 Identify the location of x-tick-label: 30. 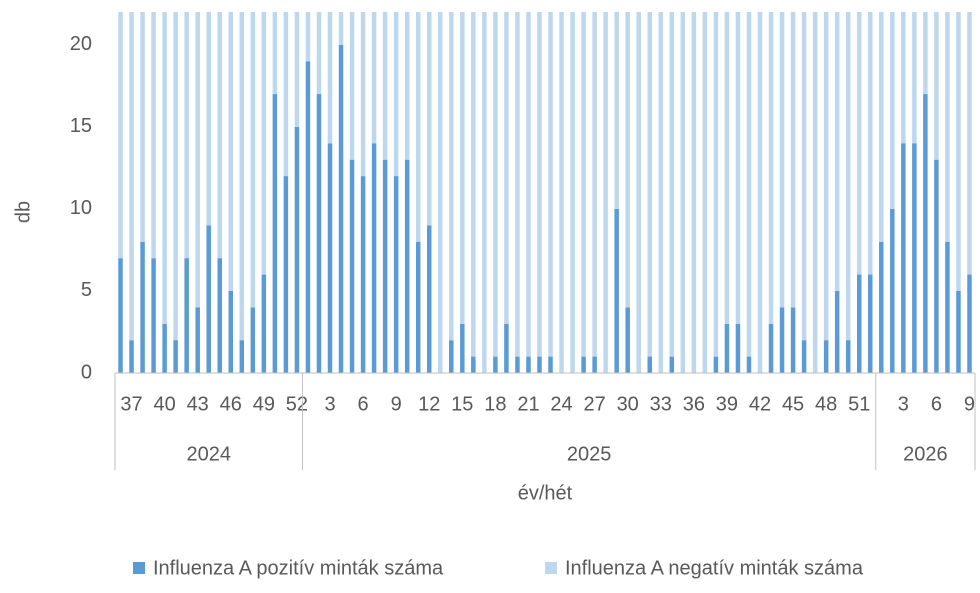
(628, 404).